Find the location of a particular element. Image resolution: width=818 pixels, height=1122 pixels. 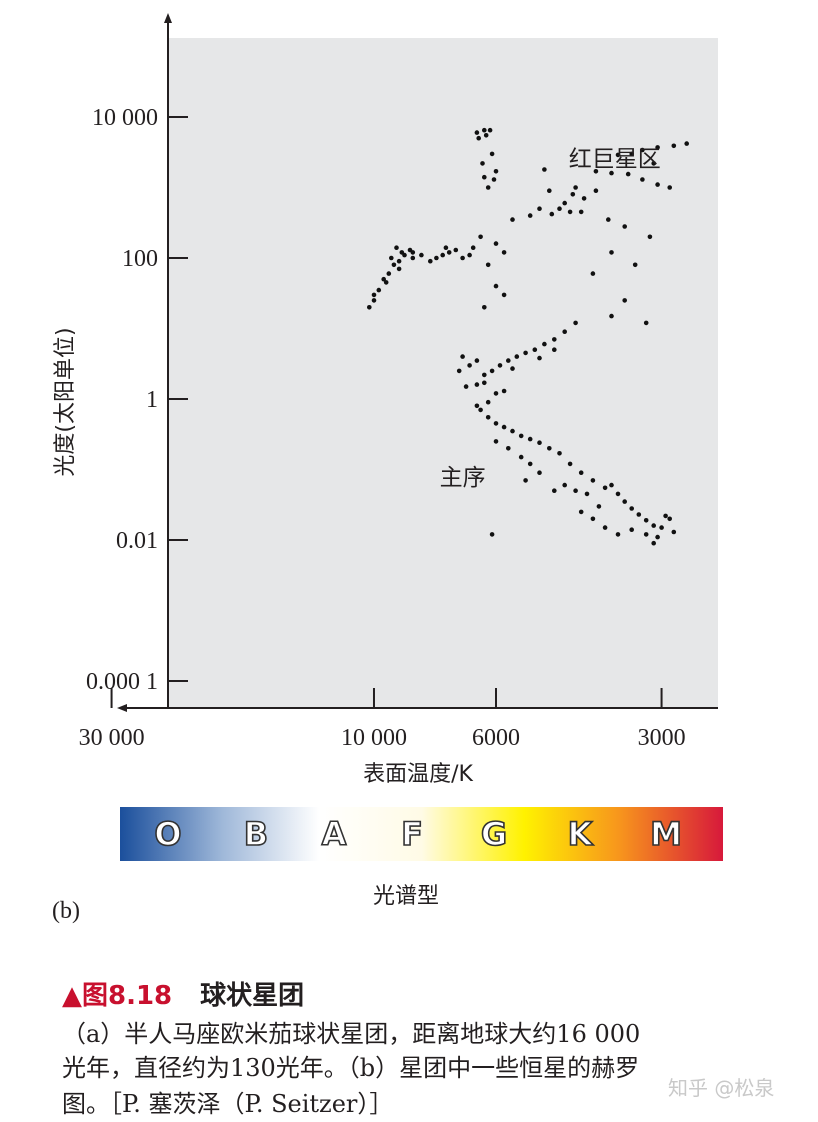

x-tick-label: 6000 is located at coordinates (496, 738).